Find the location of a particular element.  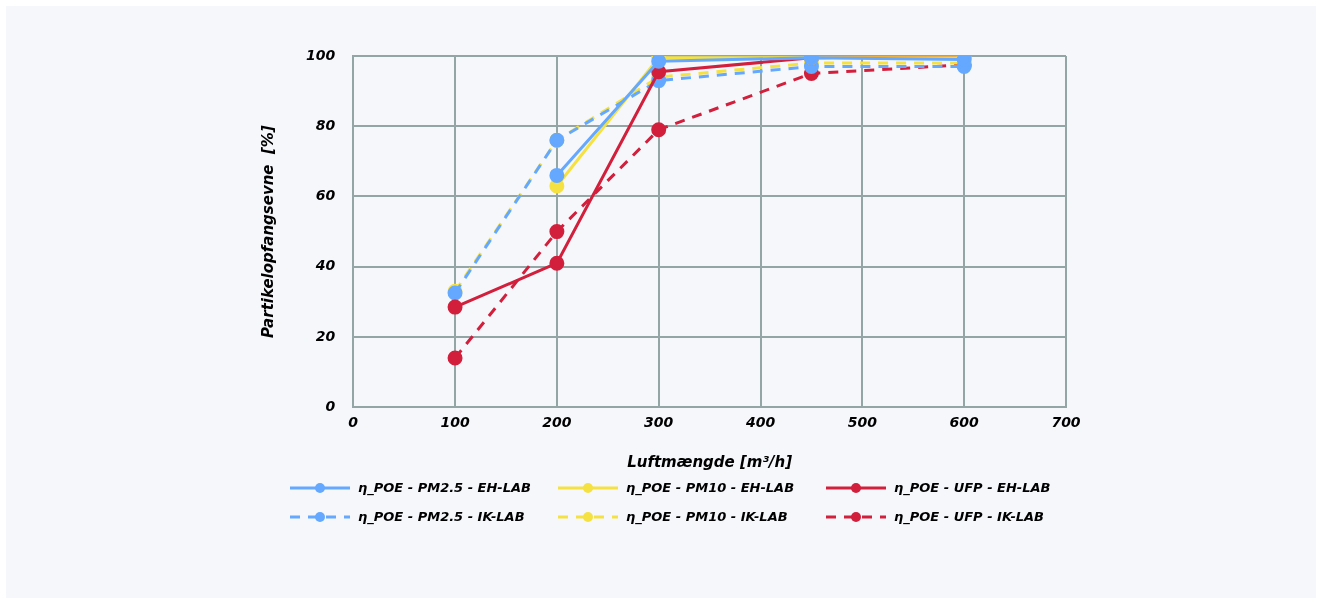

x-tick-label: 300 is located at coordinates (659, 422).